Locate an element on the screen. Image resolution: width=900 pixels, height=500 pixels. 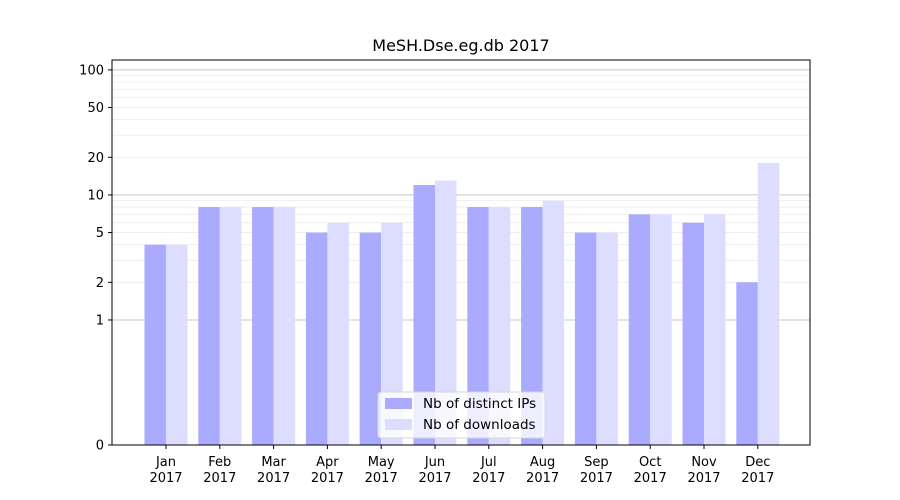
y-tick-label: 10 is located at coordinates (95, 195).